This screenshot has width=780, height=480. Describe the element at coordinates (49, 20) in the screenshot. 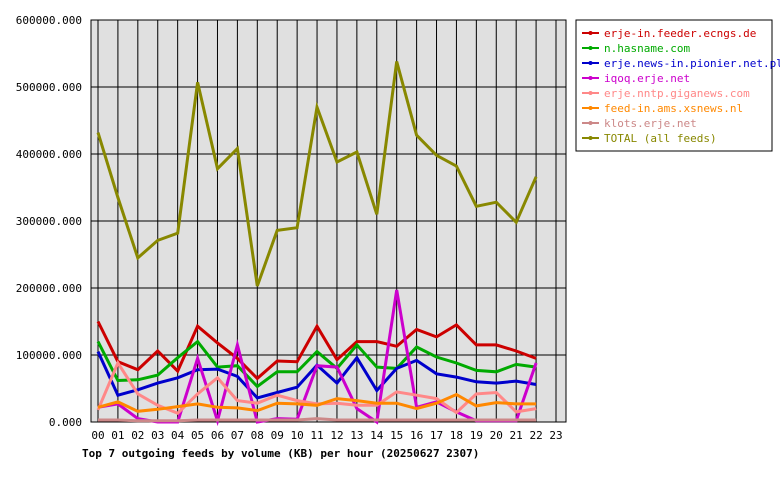

I see `y-tick-label: 600000.000` at that location.